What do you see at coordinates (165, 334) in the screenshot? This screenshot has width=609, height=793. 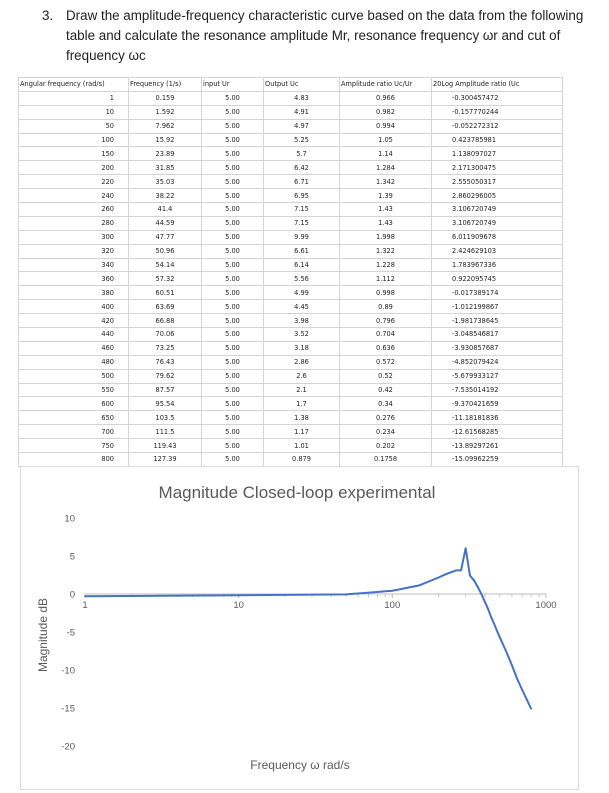 I see `table-cell: 70.06` at bounding box center [165, 334].